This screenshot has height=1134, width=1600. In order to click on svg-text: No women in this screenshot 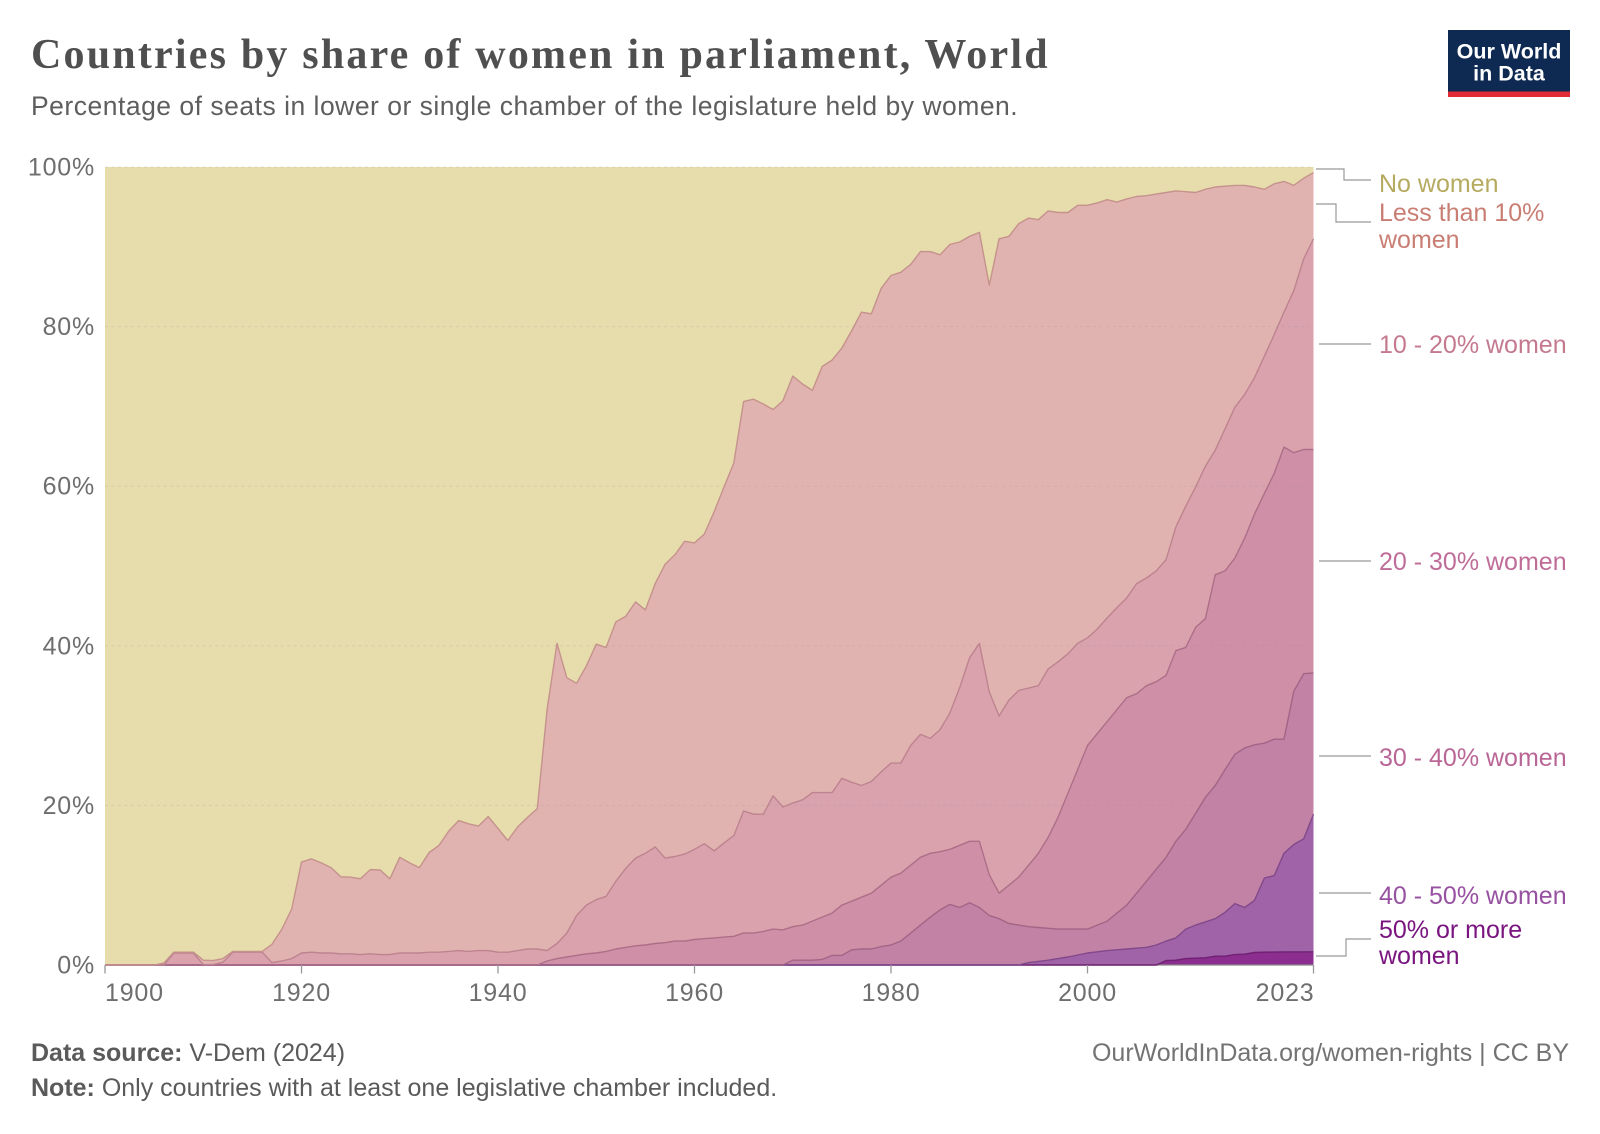, I will do `click(1439, 184)`.